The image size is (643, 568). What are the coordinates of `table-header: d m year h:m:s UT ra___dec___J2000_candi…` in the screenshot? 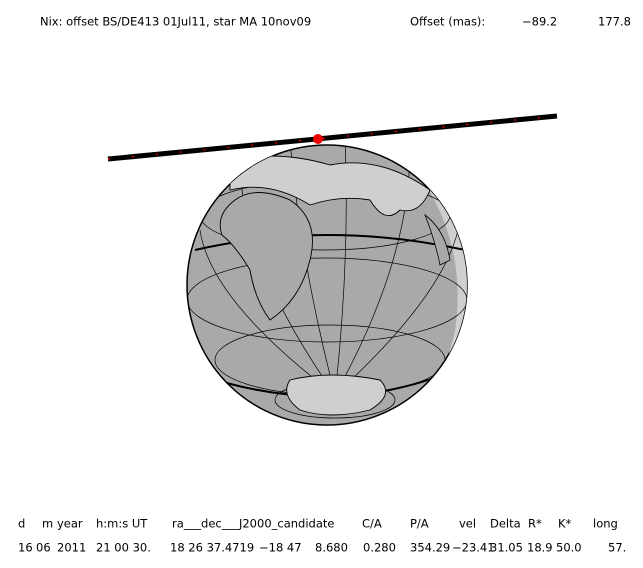 It's located at (318, 524).